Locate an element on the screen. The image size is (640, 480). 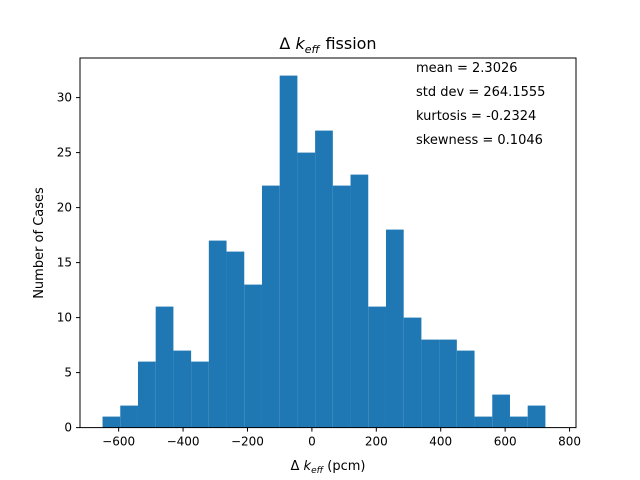
x-tick-label: 200 is located at coordinates (376, 442).